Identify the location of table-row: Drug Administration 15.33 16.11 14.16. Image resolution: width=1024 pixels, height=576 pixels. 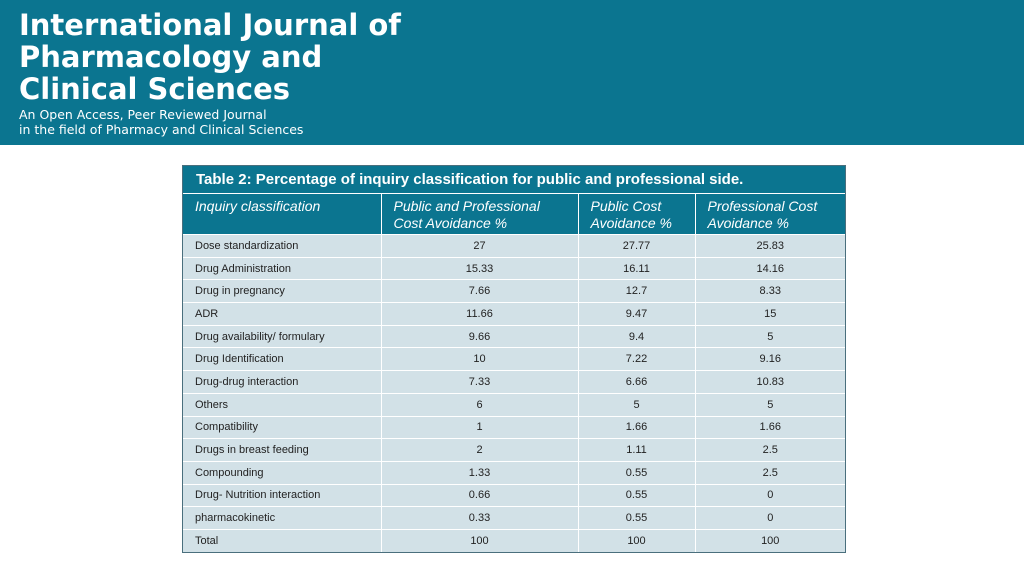
(514, 268).